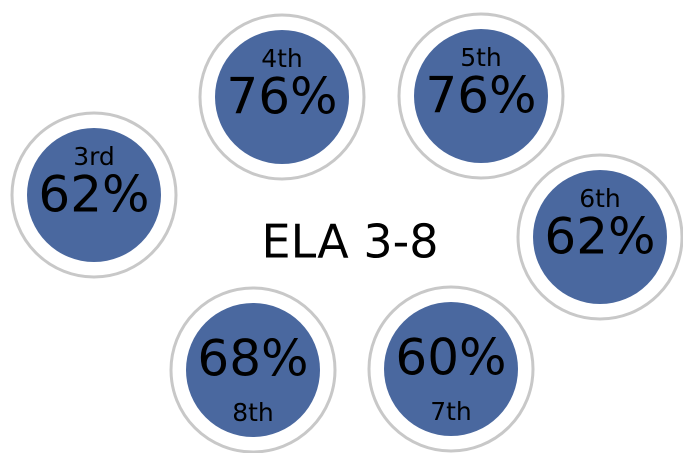 Image resolution: width=683 pixels, height=453 pixels. Describe the element at coordinates (600, 198) in the screenshot. I see `grade-label: 6th` at that location.